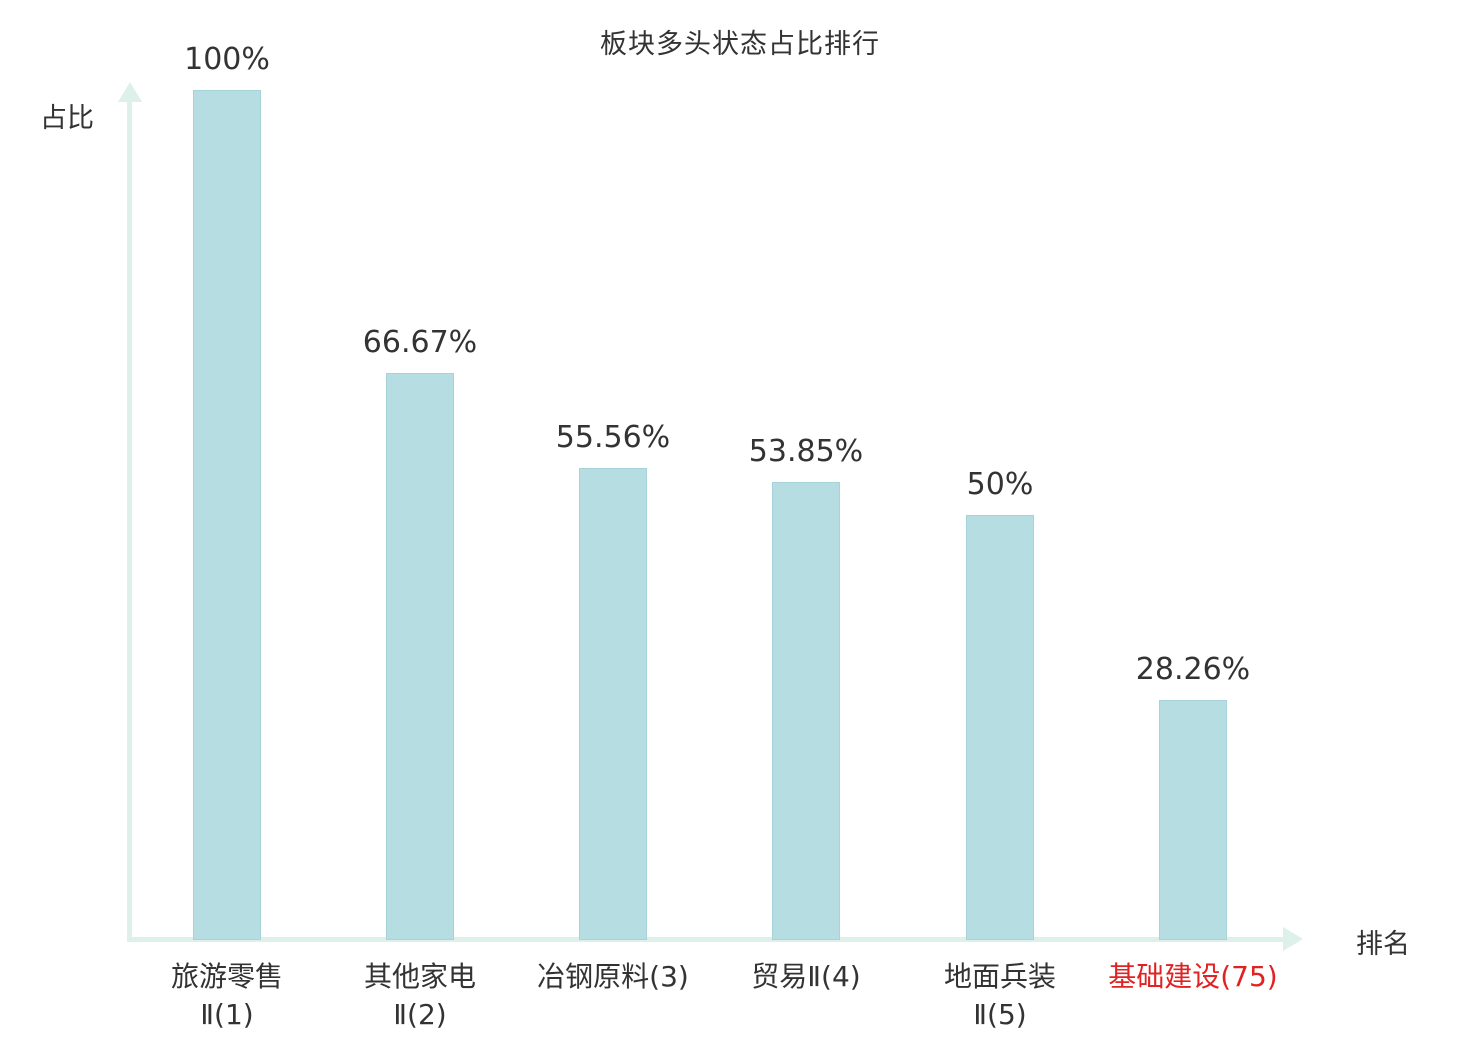  I want to click on category-label: 其他家电 Ⅱ(2), so click(420, 996).